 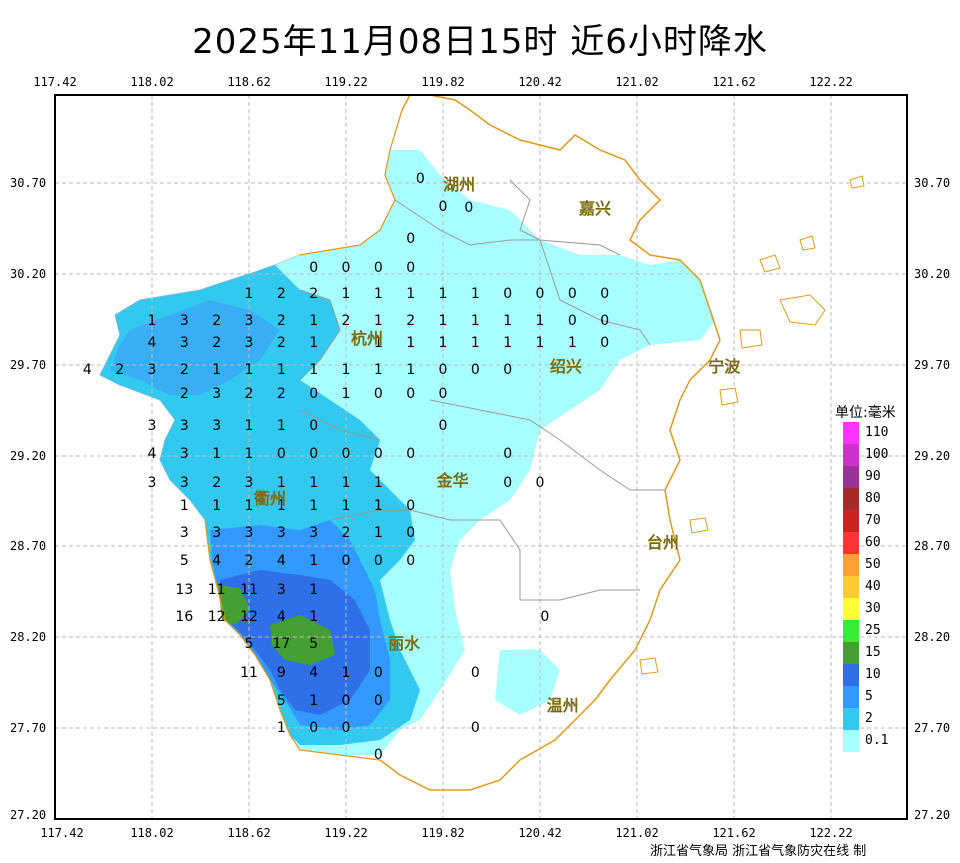 What do you see at coordinates (184, 589) in the screenshot?
I see `station-value: 13` at bounding box center [184, 589].